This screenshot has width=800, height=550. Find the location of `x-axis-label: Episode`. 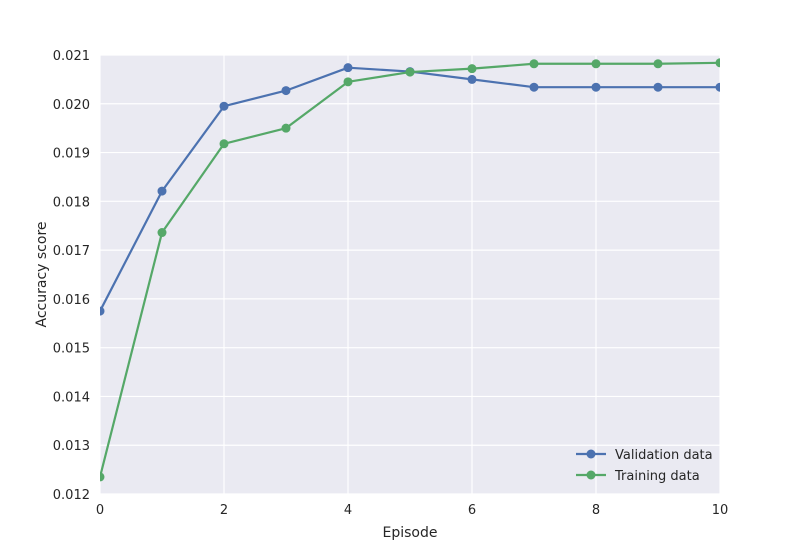

x-axis-label: Episode is located at coordinates (410, 533).